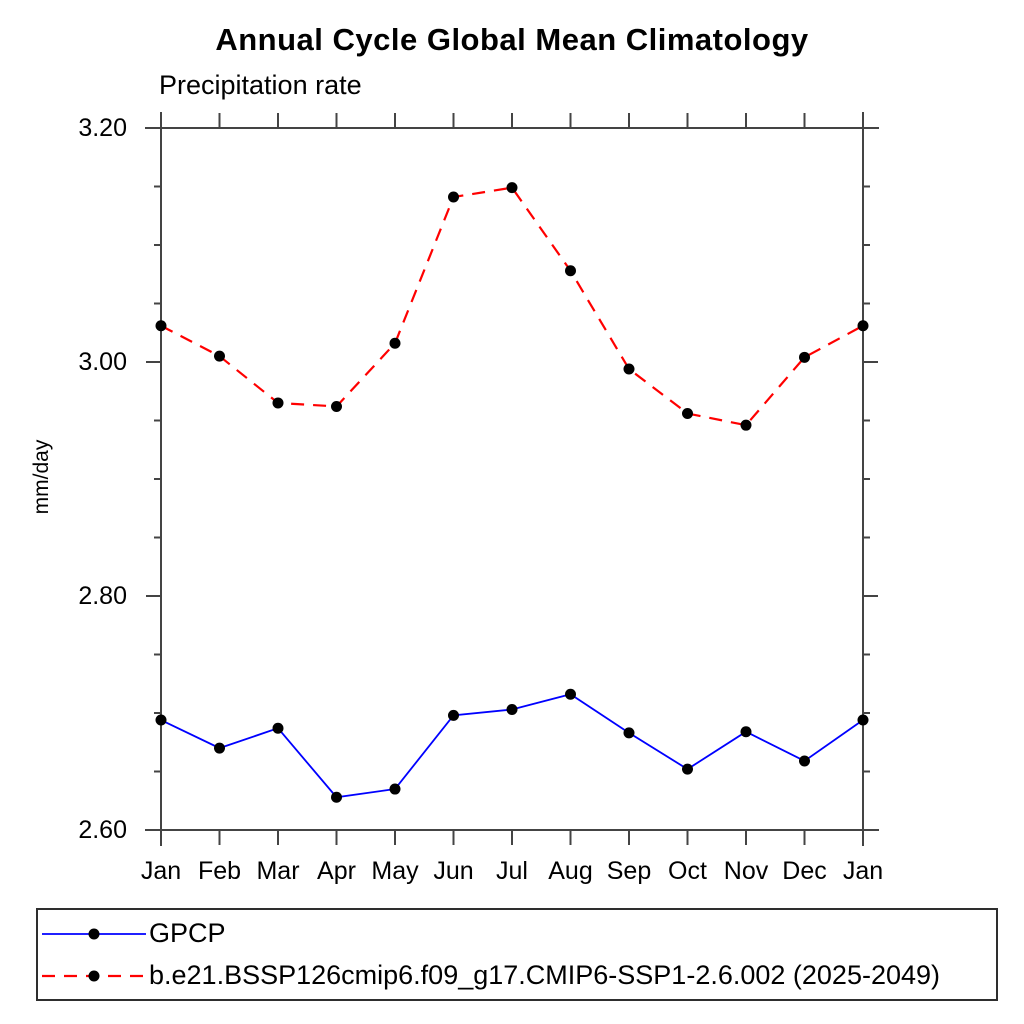 Image resolution: width=1024 pixels, height=1024 pixels. I want to click on y-axis-title: mm/day, so click(41, 477).